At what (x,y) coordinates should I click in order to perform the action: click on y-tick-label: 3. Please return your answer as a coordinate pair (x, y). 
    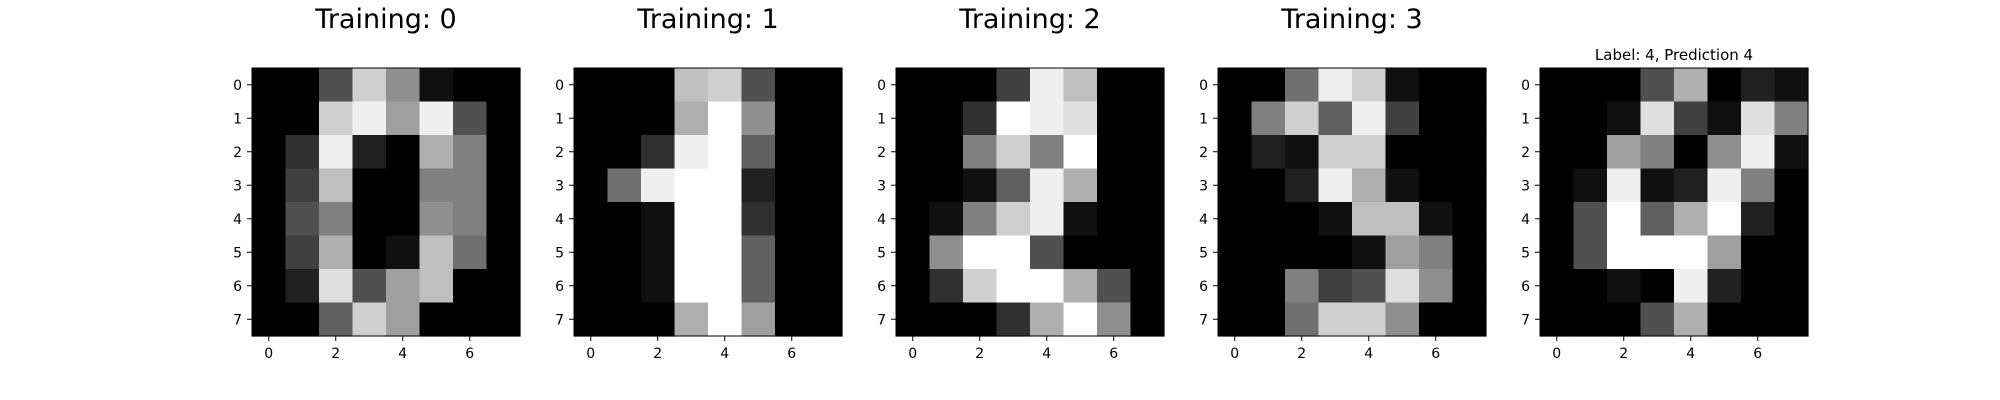
    Looking at the image, I should click on (237, 186).